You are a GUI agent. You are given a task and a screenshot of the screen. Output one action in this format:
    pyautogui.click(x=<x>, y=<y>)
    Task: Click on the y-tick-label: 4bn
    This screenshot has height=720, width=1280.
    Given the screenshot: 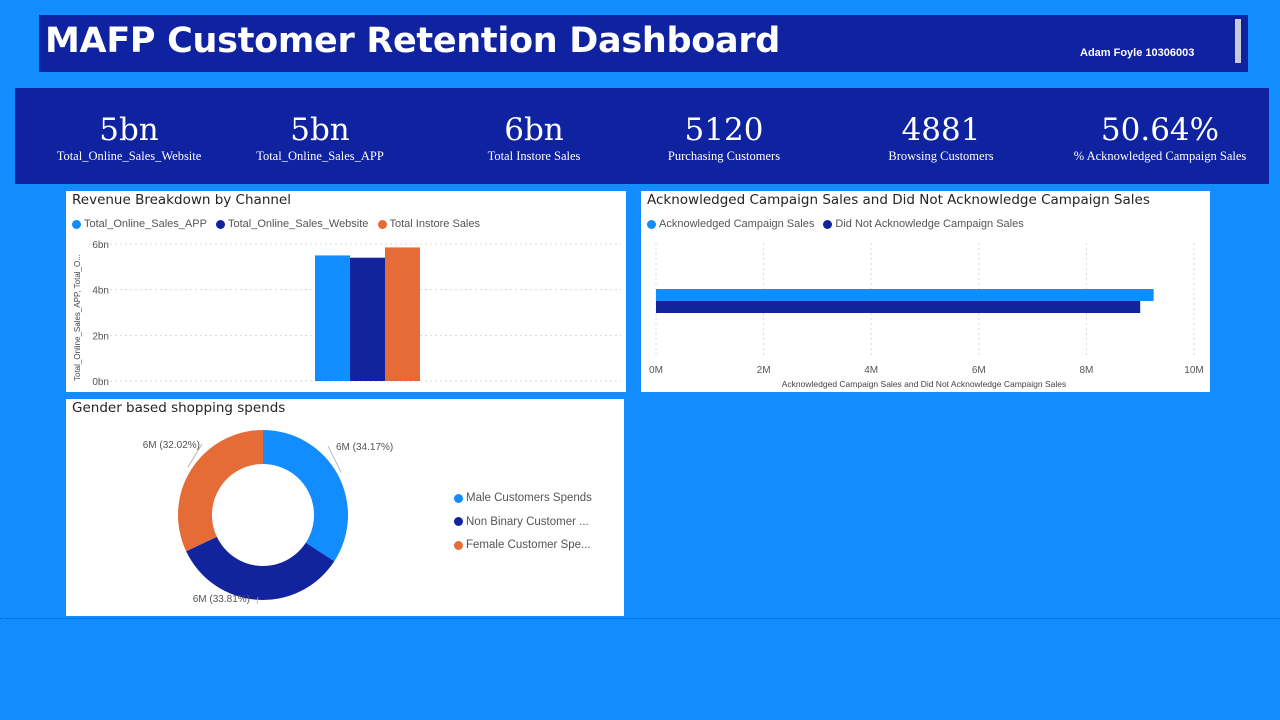 What is the action you would take?
    pyautogui.click(x=100, y=291)
    